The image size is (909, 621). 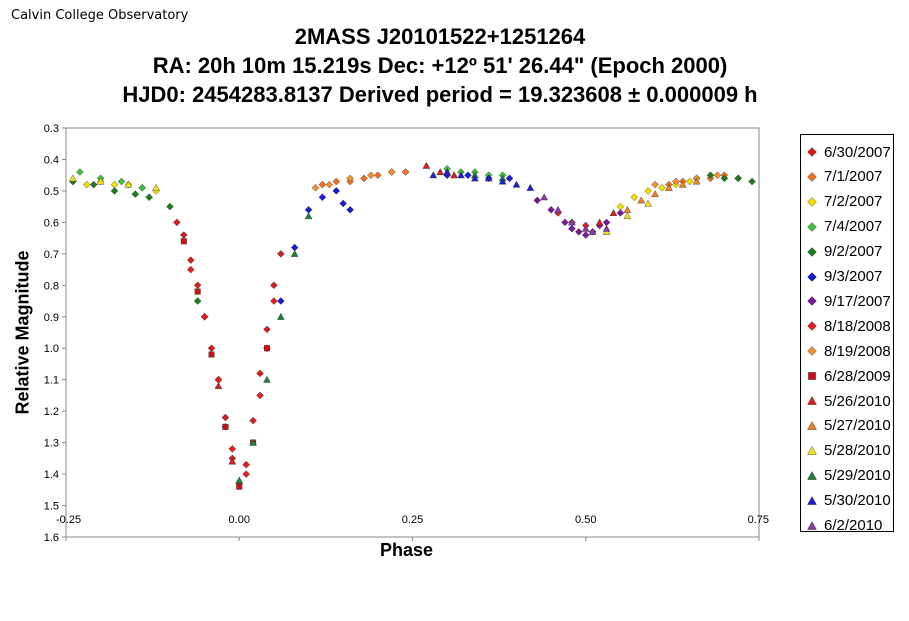 I want to click on y-tick-label: 0.8, so click(x=51, y=286).